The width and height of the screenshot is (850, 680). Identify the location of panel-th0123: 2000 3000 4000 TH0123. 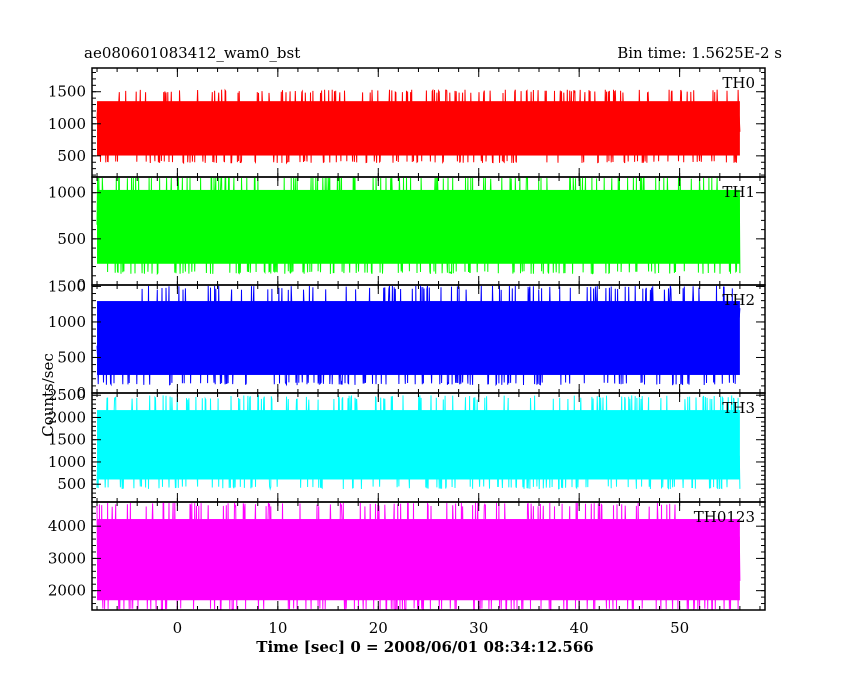
(407, 556).